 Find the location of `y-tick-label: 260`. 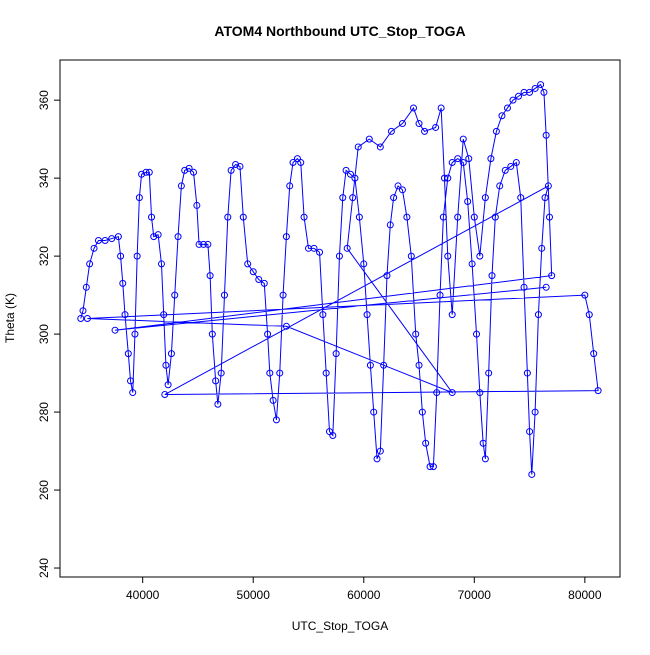

y-tick-label: 260 is located at coordinates (44, 490).